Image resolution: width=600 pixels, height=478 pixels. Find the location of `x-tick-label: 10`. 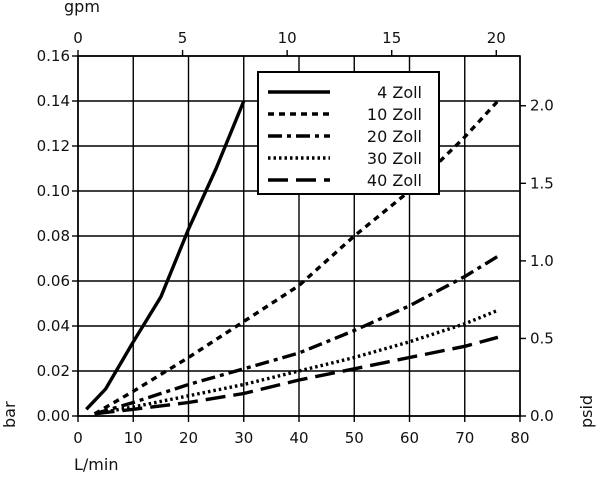

x-tick-label: 10 is located at coordinates (133, 438).